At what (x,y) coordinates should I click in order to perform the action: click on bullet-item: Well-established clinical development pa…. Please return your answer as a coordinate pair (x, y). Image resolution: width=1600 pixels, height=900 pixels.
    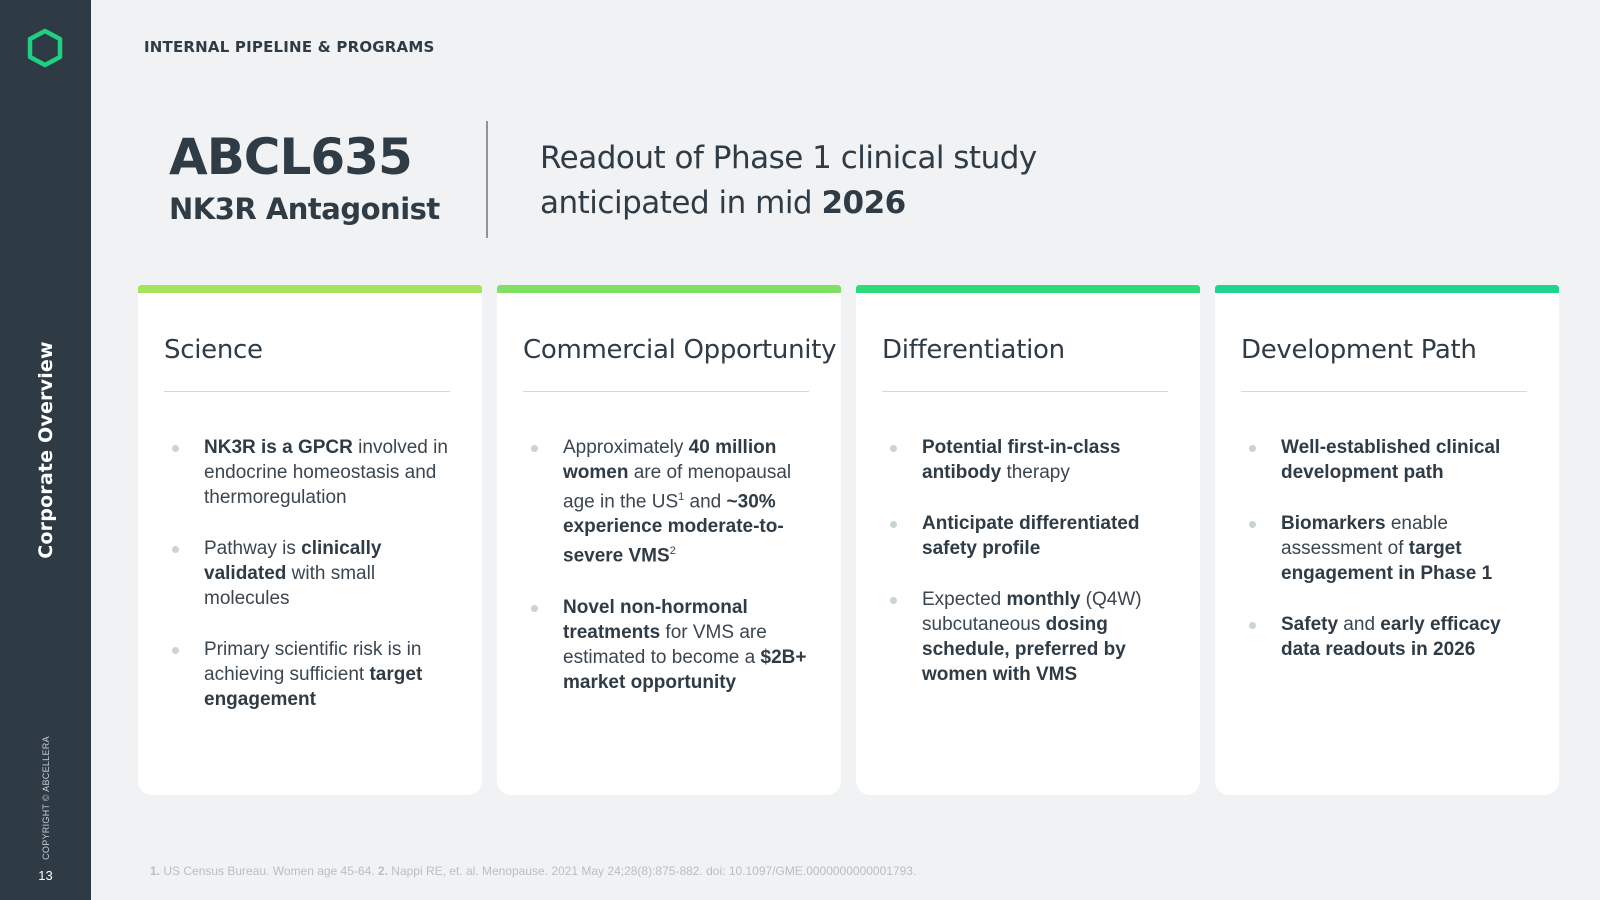
    Looking at the image, I should click on (1391, 460).